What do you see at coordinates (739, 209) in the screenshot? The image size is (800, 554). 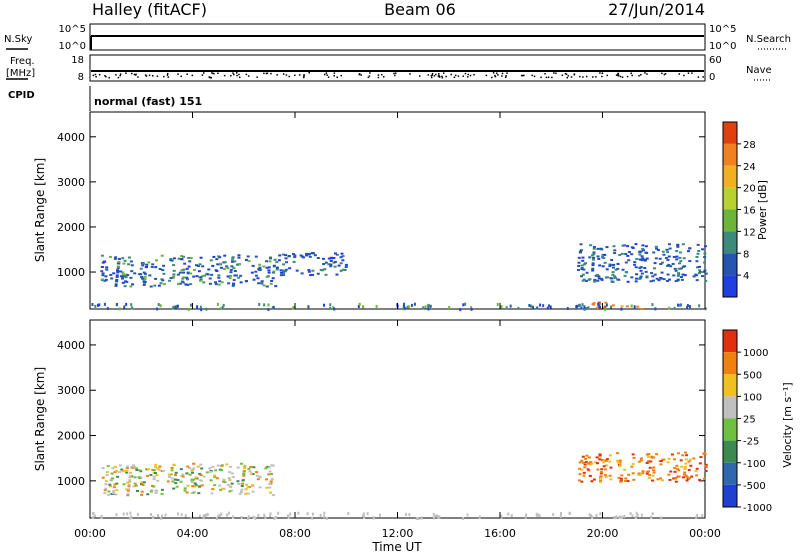 I see `power-colorbar: 4 8 12 16 20 24 28` at bounding box center [739, 209].